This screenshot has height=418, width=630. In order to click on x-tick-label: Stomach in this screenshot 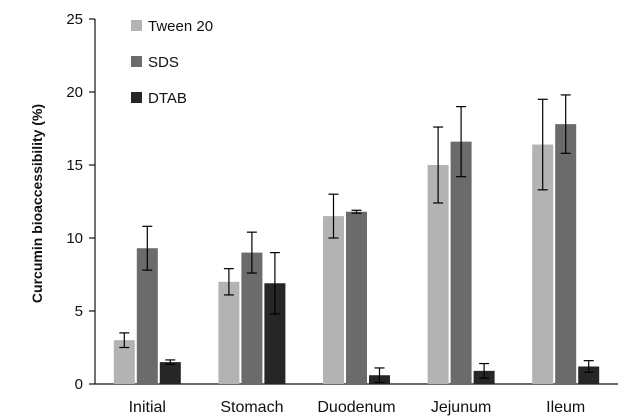, I will do `click(251, 407)`.